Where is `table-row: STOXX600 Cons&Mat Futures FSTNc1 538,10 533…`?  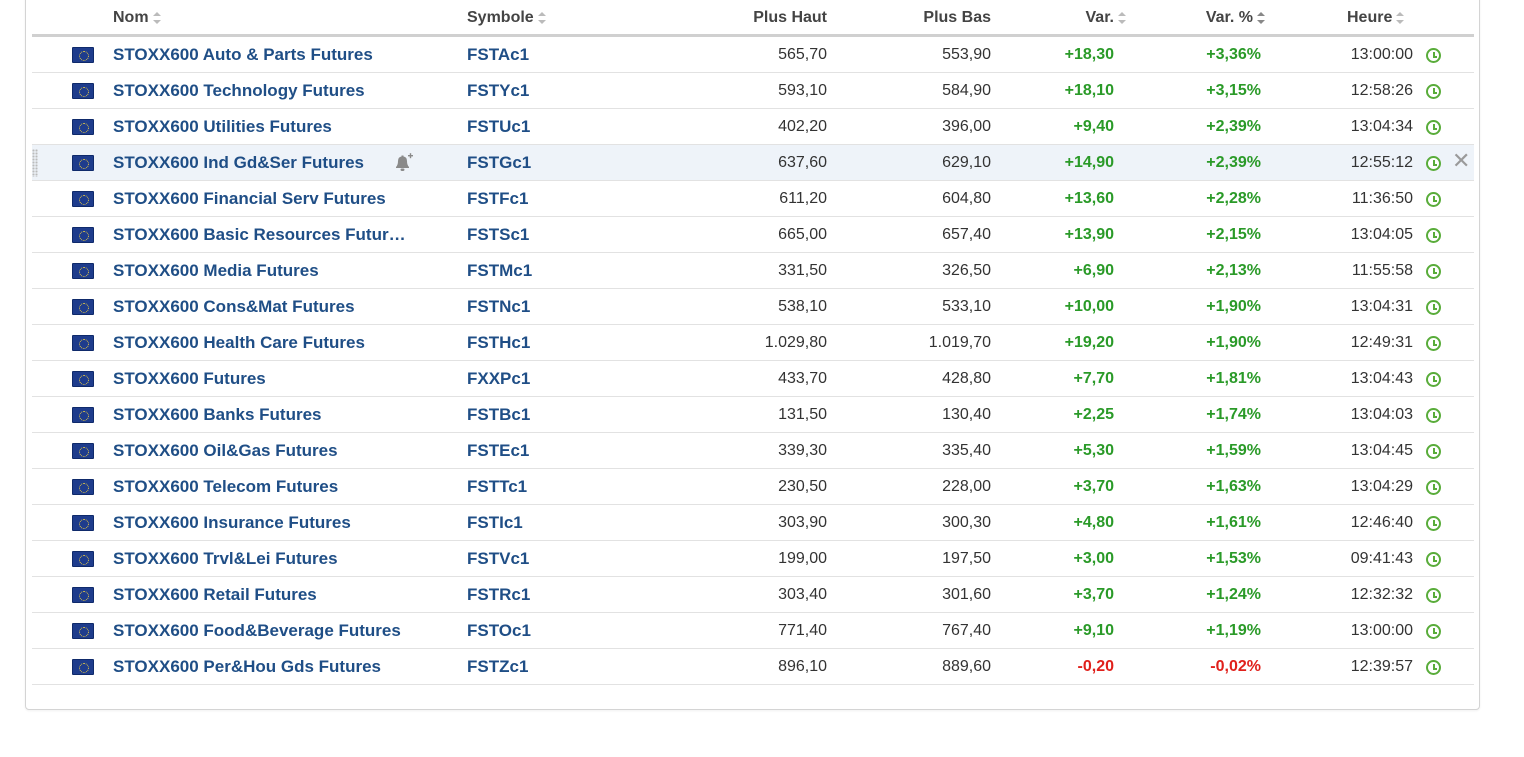
table-row: STOXX600 Cons&Mat Futures FSTNc1 538,10 533… is located at coordinates (753, 307).